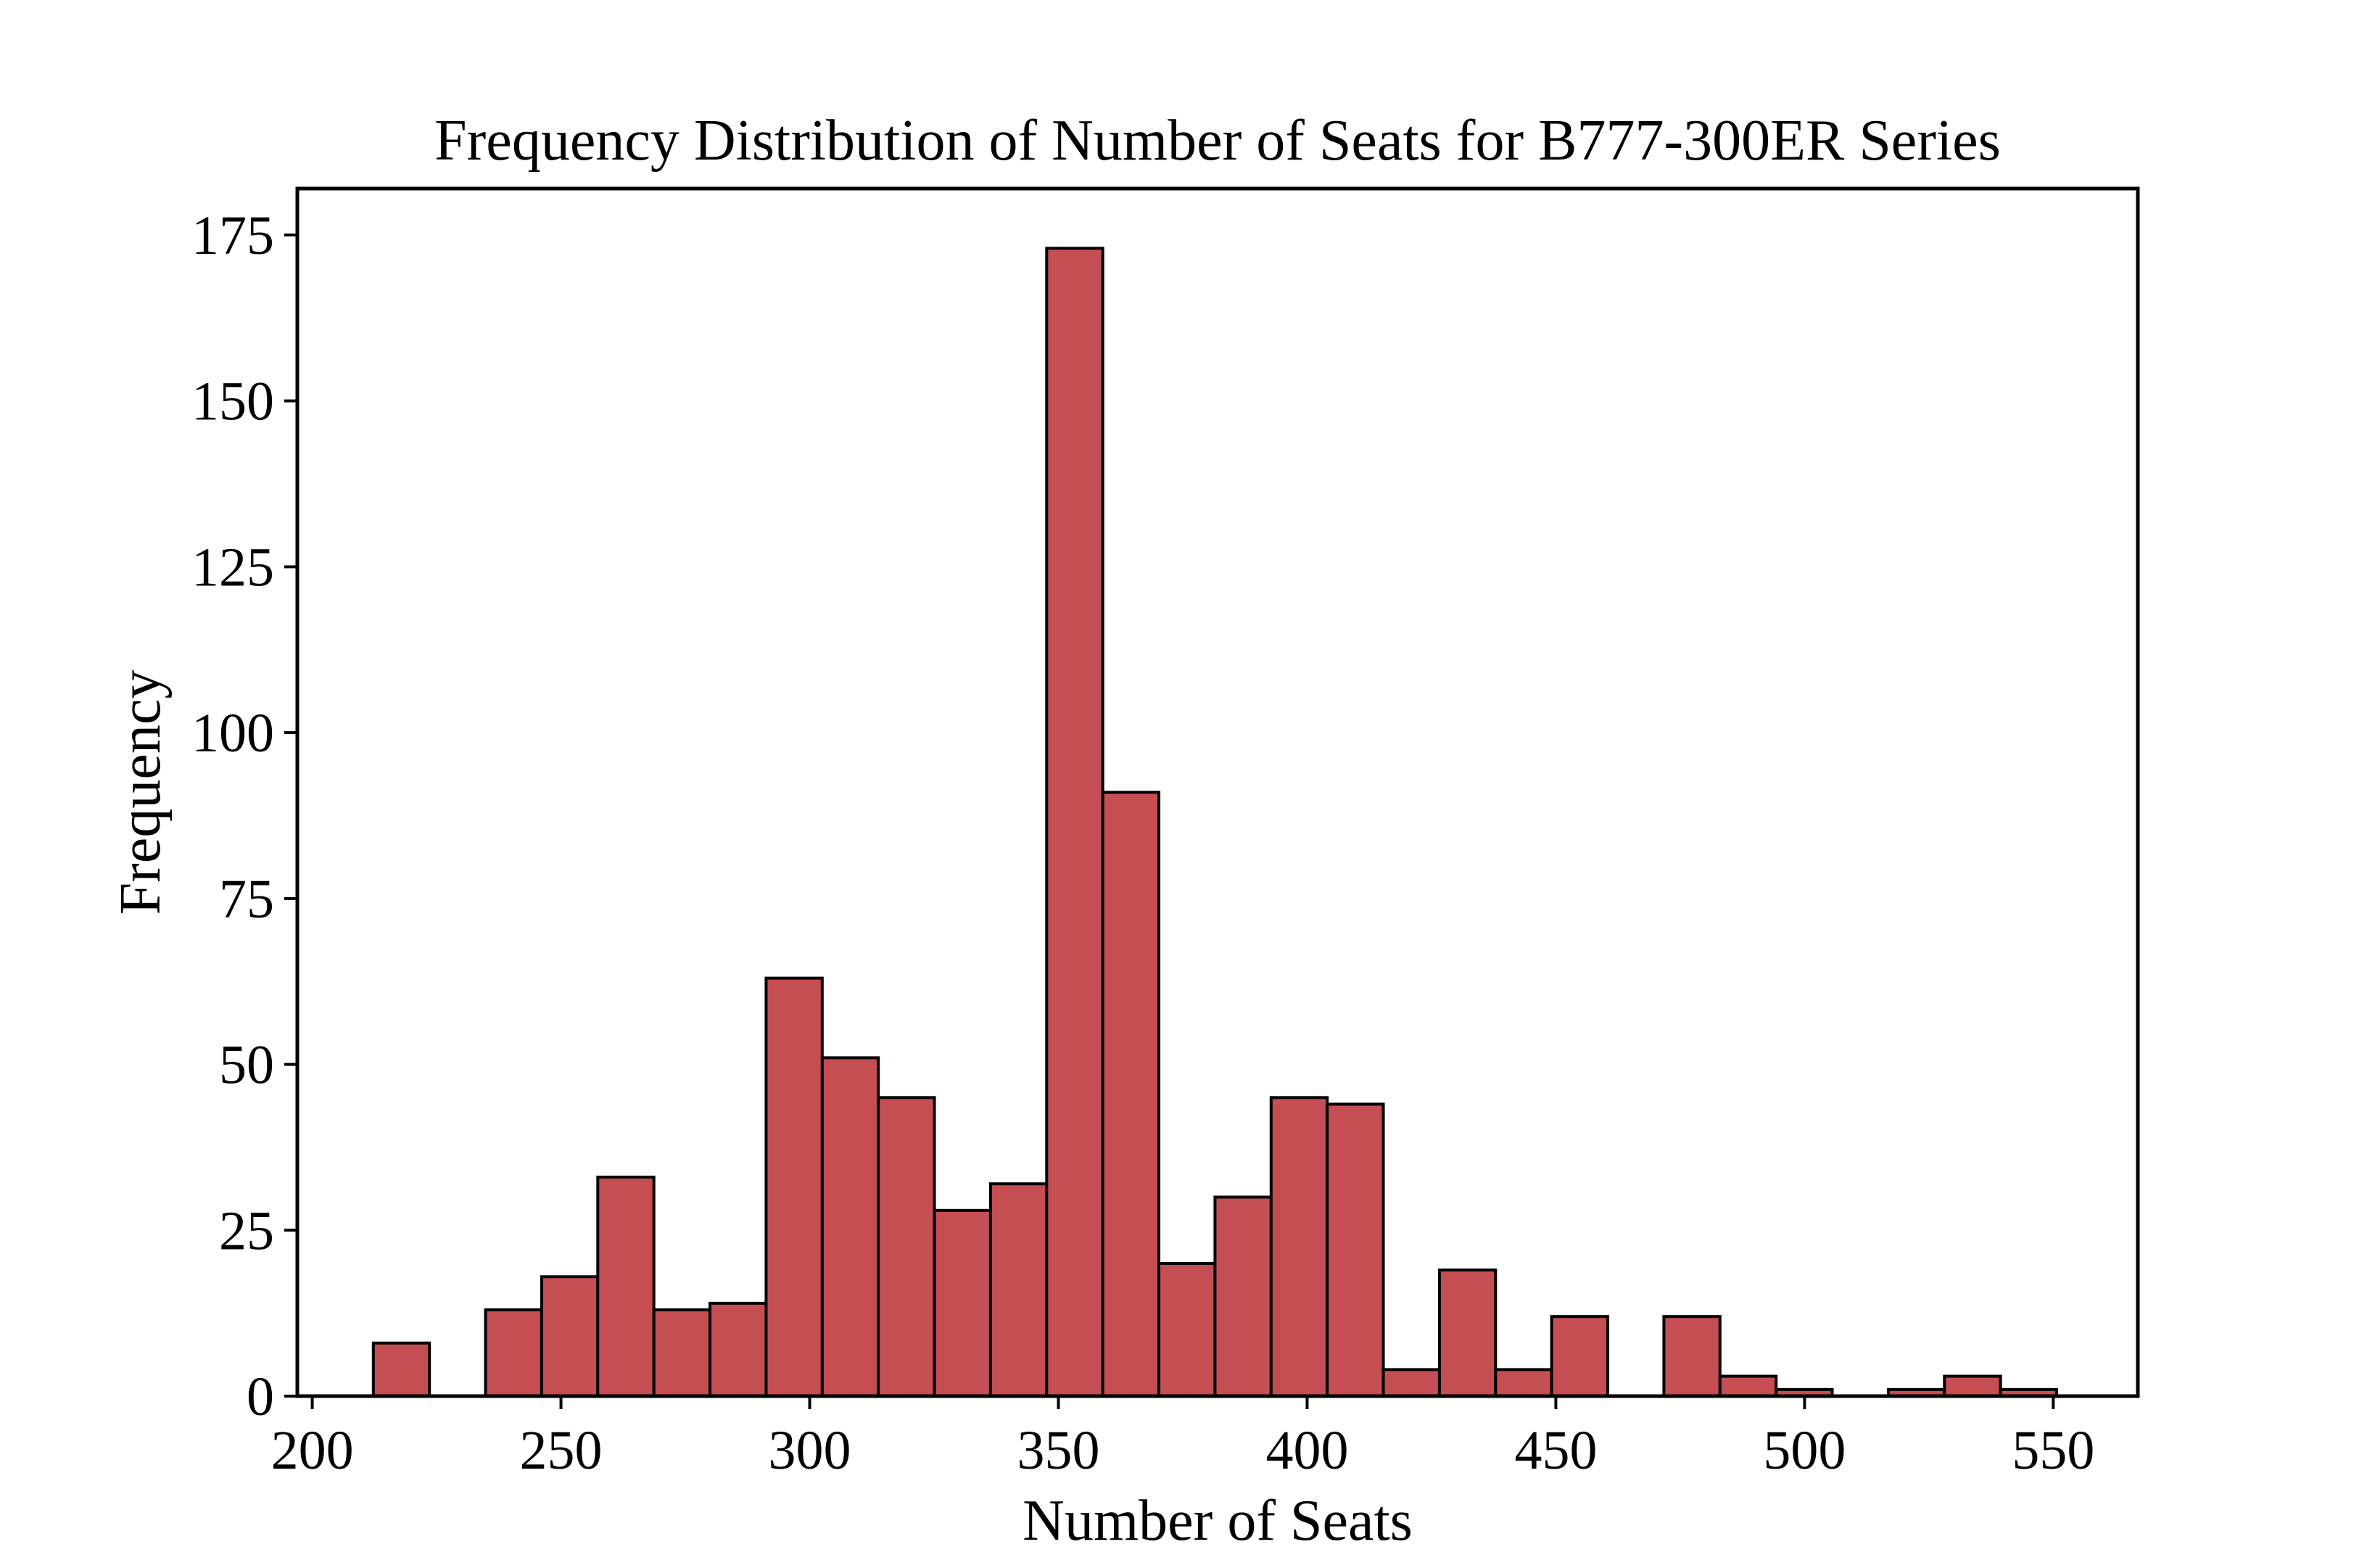 The image size is (2367, 1568). I want to click on x-tick-label: 300, so click(810, 1450).